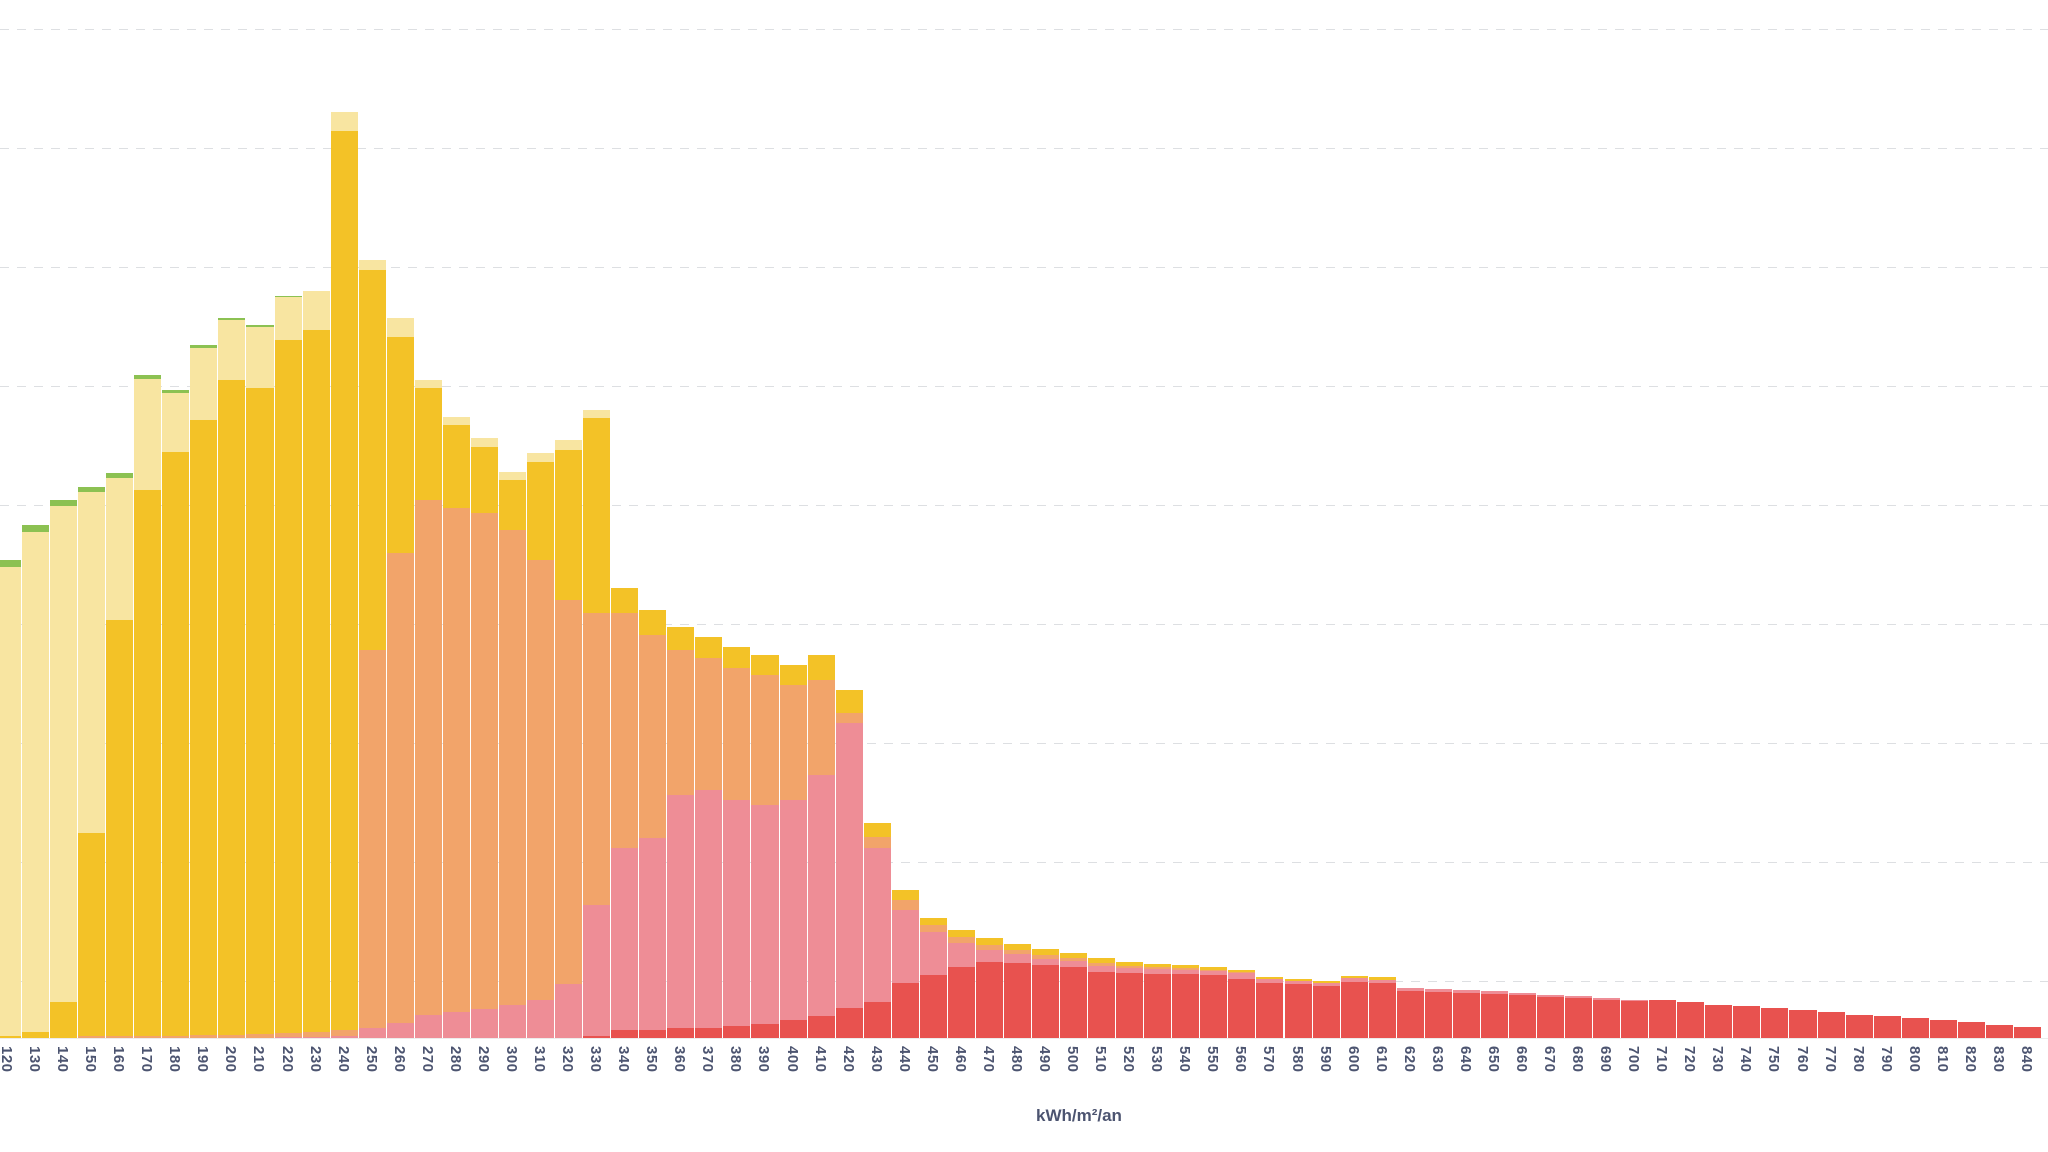 This screenshot has height=1152, width=2048. Describe the element at coordinates (1269, 1059) in the screenshot. I see `x-tick-label: 570` at that location.